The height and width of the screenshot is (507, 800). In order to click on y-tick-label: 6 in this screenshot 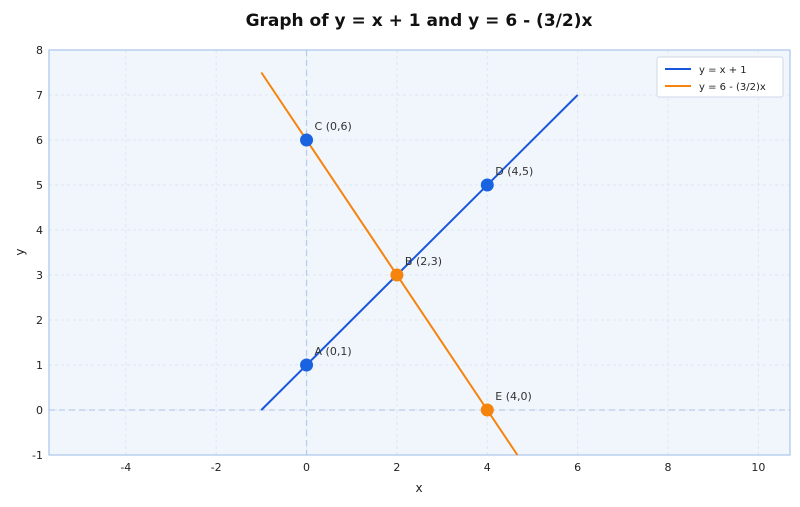, I will do `click(39, 140)`.